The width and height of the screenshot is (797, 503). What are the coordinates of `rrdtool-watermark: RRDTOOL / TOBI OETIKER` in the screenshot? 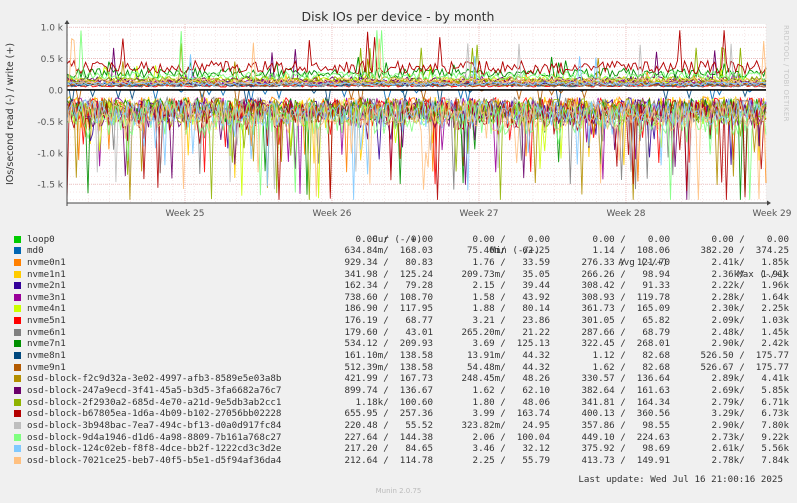 It's located at (786, 73).